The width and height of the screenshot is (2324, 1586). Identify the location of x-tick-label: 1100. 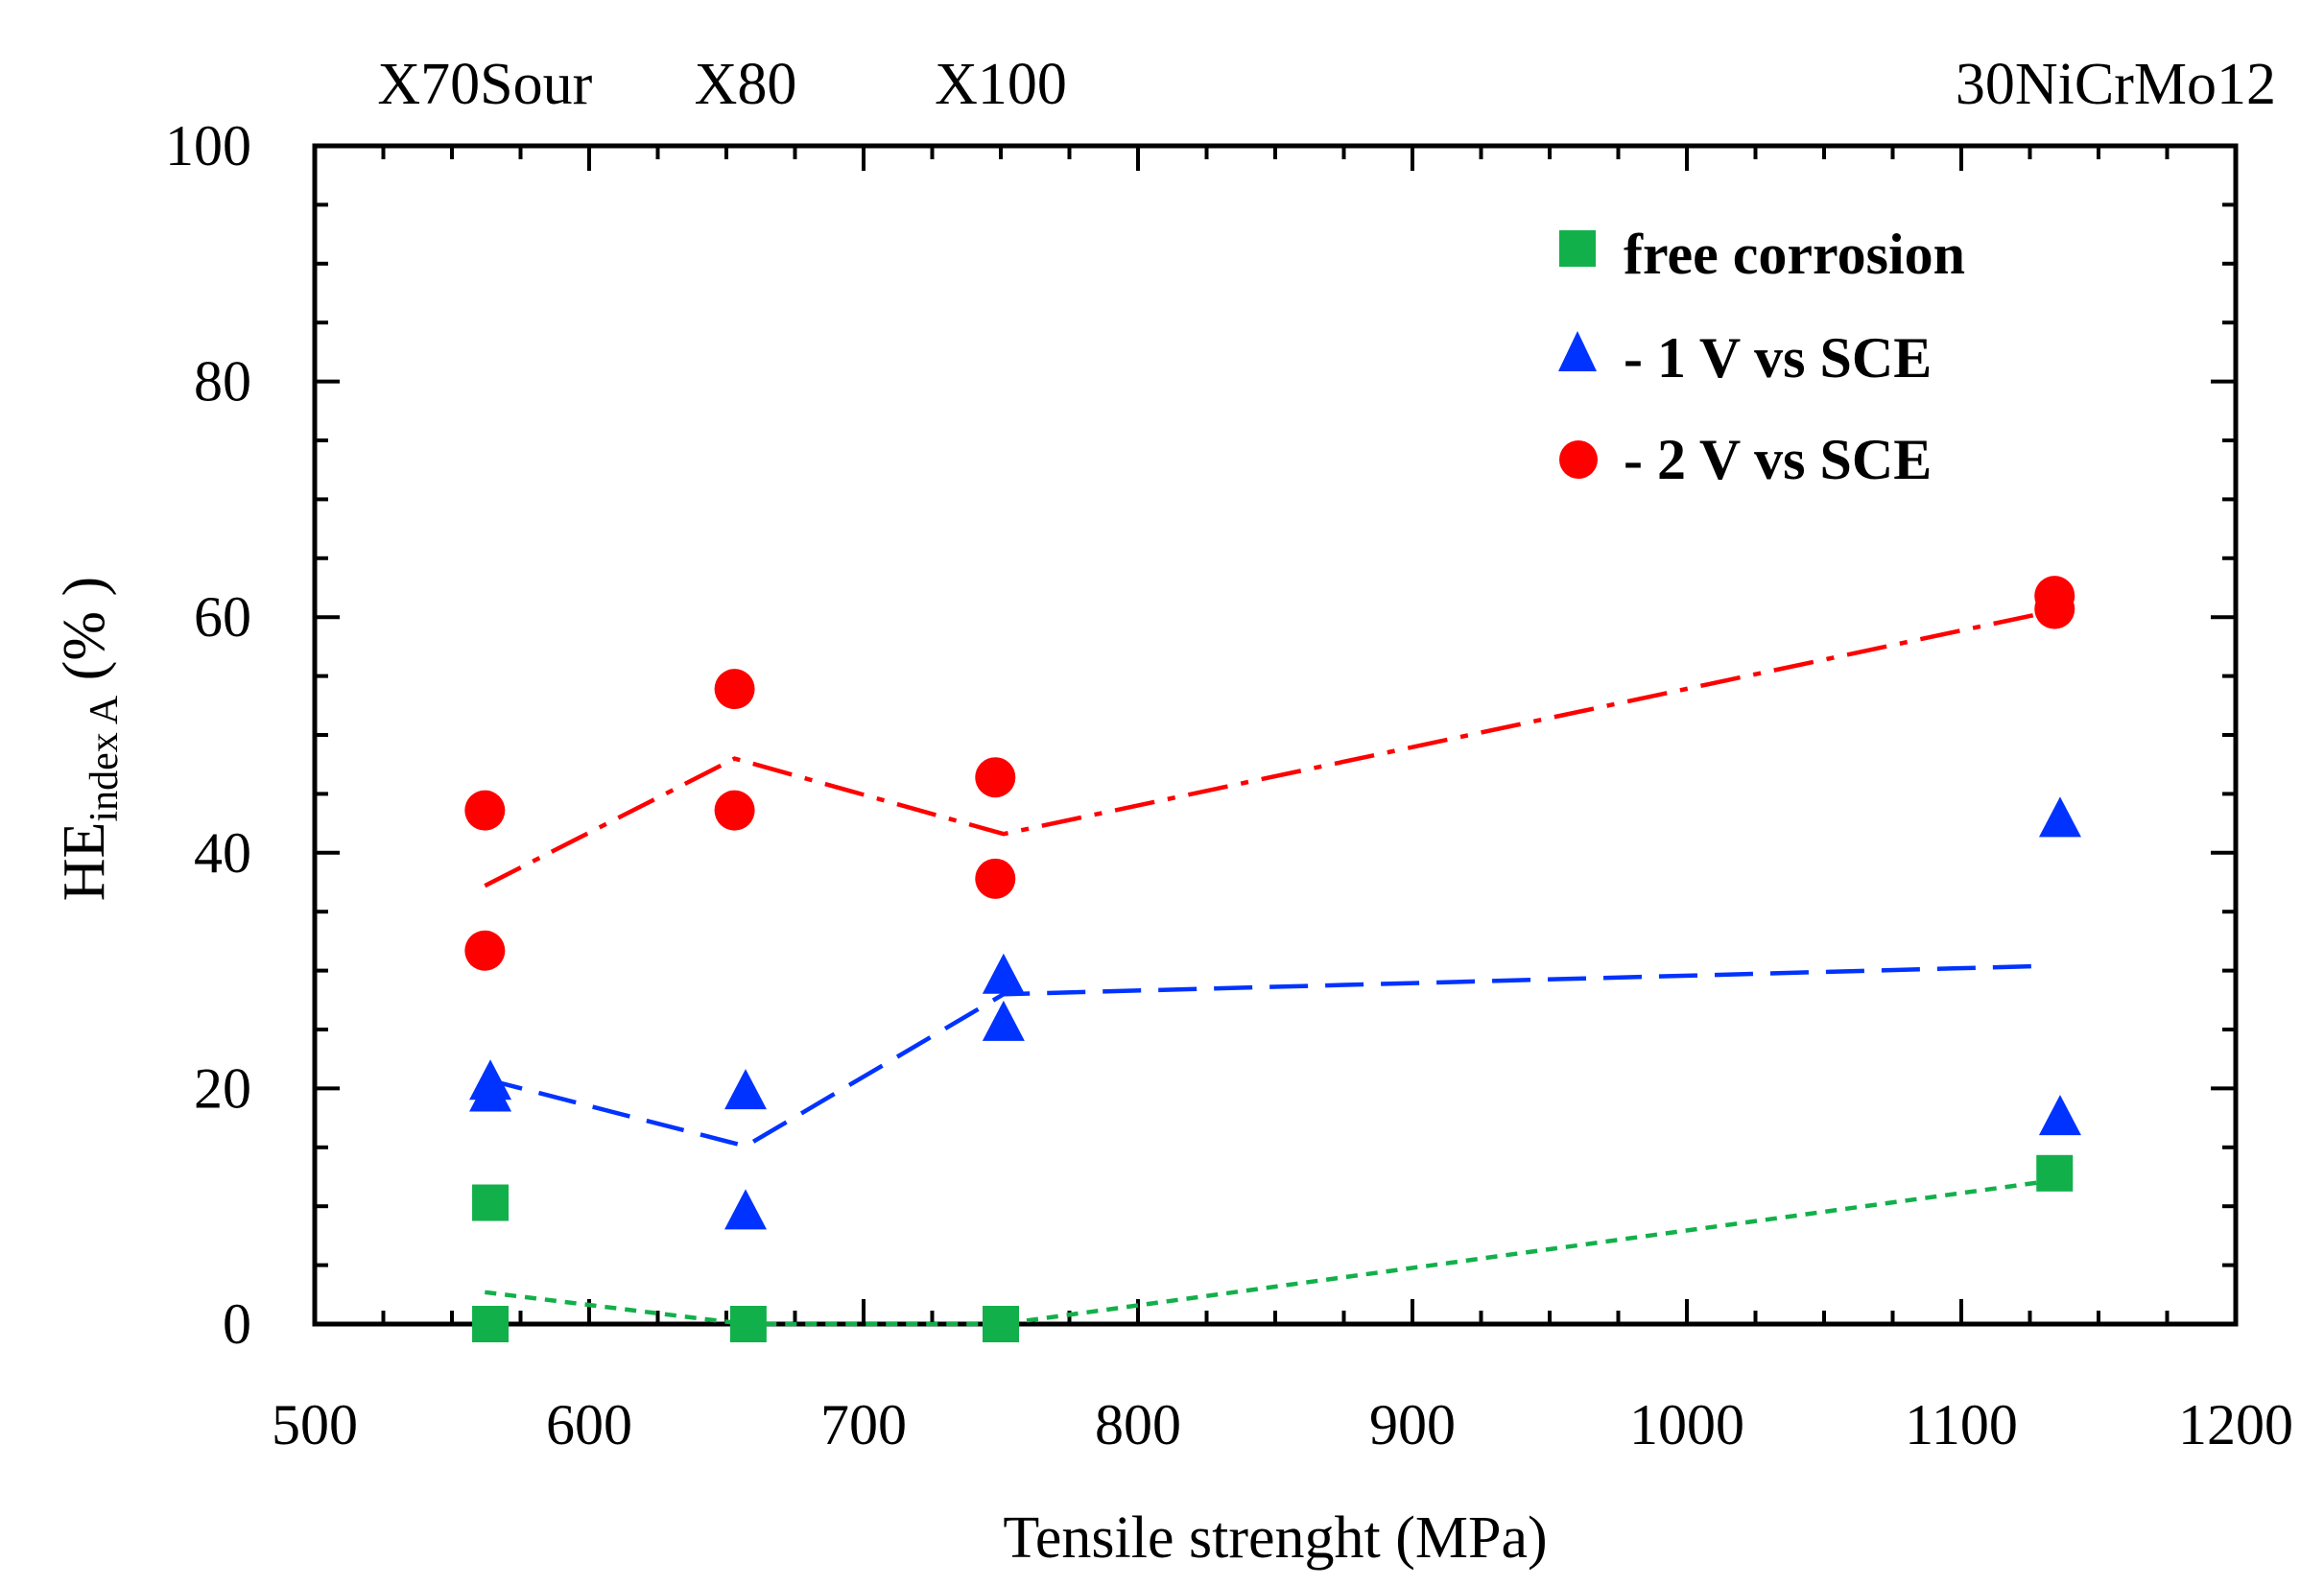
(1962, 1424).